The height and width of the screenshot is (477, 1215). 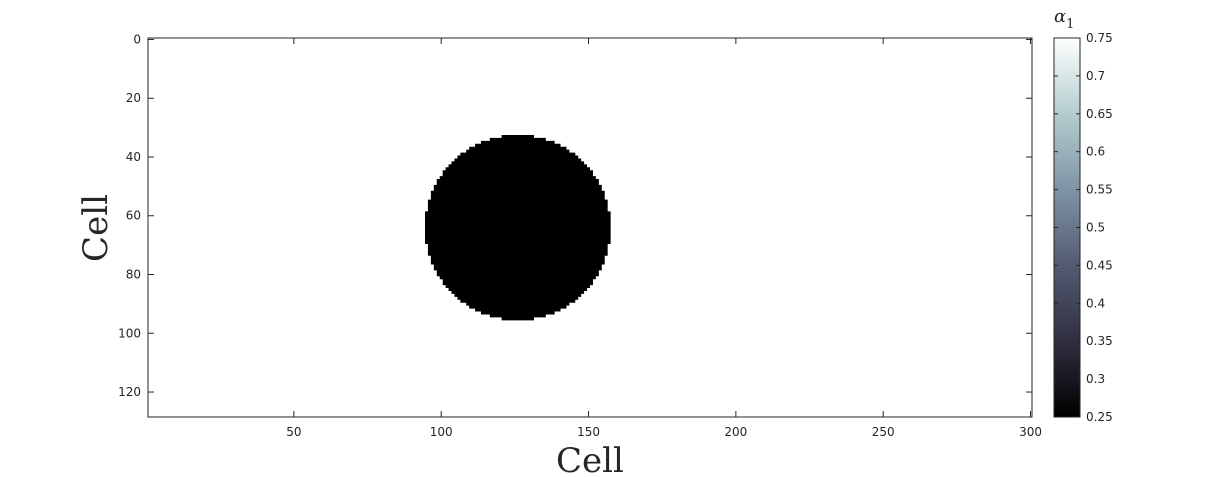 What do you see at coordinates (1095, 76) in the screenshot?
I see `colorbar-tick-label: 0.7` at bounding box center [1095, 76].